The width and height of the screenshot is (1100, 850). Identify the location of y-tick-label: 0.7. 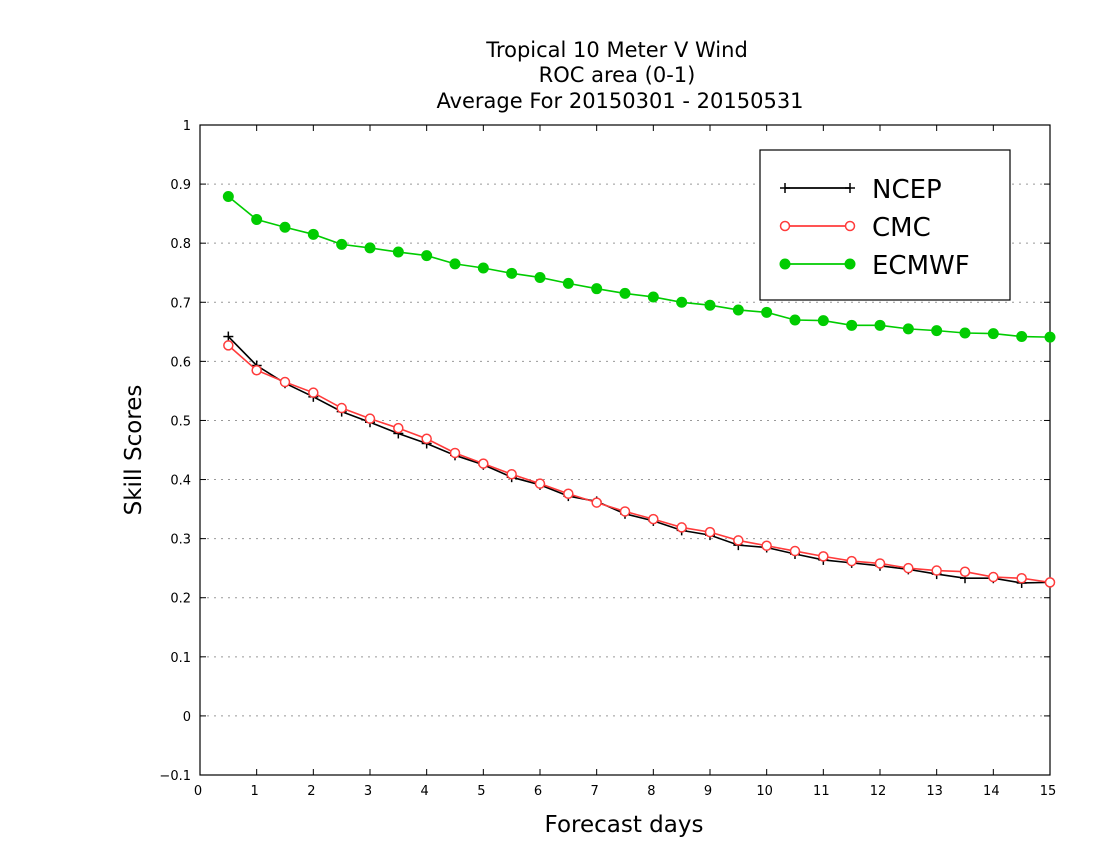
(180, 303).